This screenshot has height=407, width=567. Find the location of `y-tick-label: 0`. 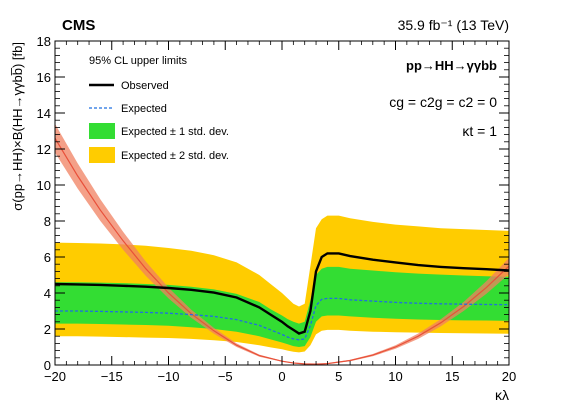

y-tick-label: 0 is located at coordinates (47, 365).